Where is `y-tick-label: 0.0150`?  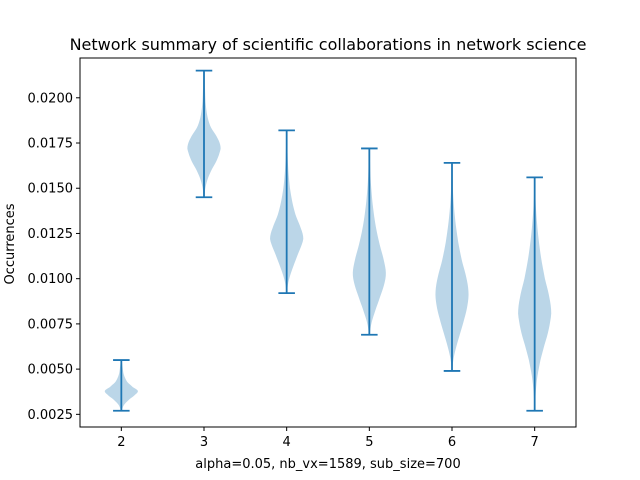
y-tick-label: 0.0150 is located at coordinates (51, 189).